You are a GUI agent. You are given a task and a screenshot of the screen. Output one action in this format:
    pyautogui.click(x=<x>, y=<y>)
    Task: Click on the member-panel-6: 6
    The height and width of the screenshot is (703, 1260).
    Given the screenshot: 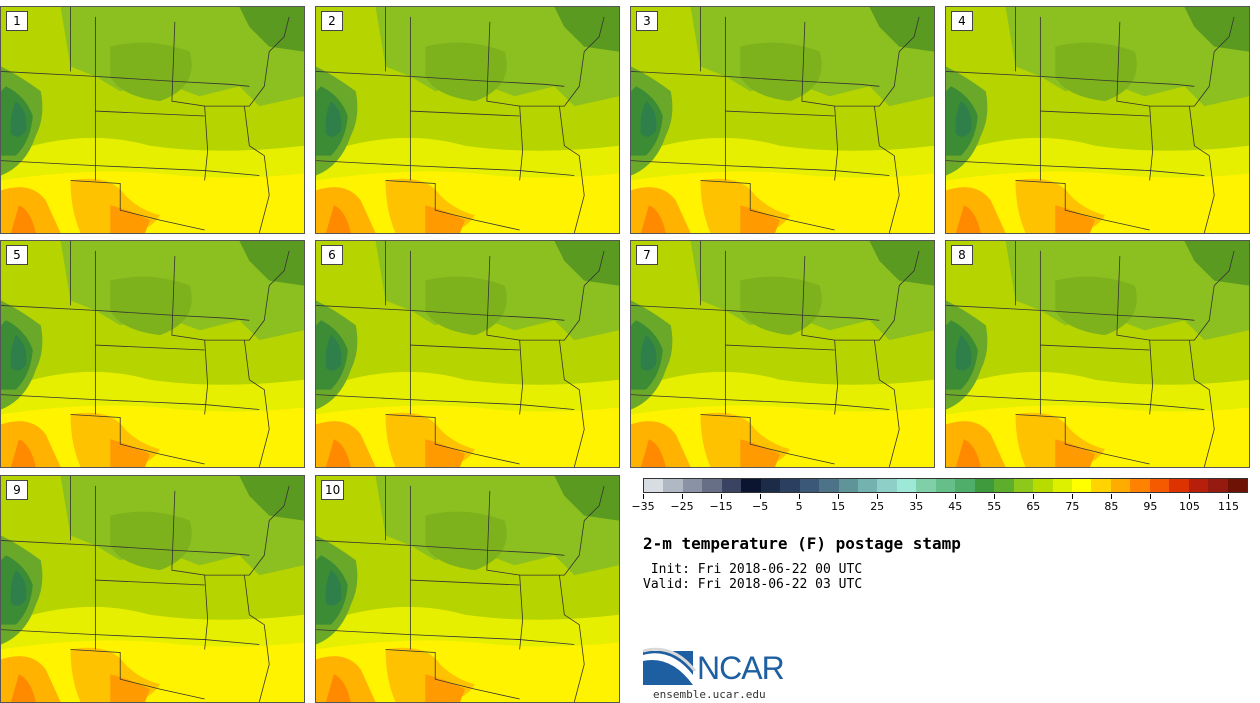 What is the action you would take?
    pyautogui.click(x=467, y=354)
    